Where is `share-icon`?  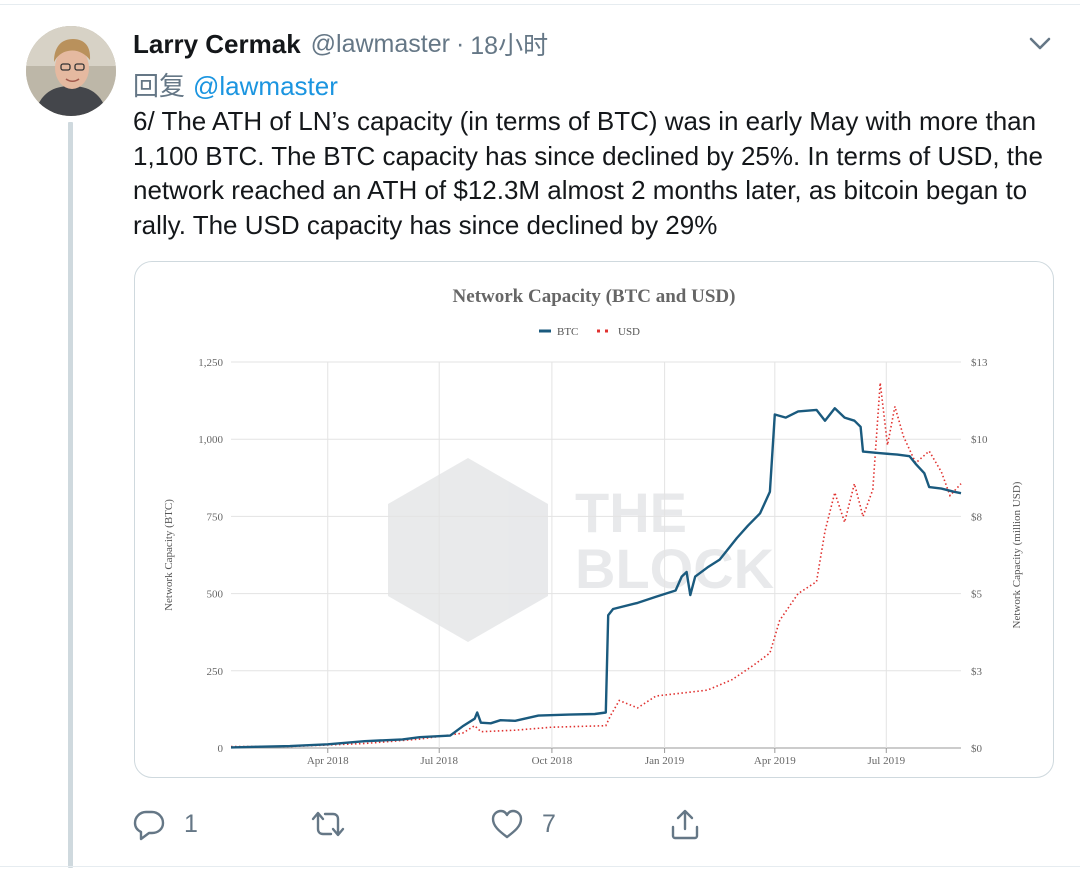
share-icon is located at coordinates (685, 824).